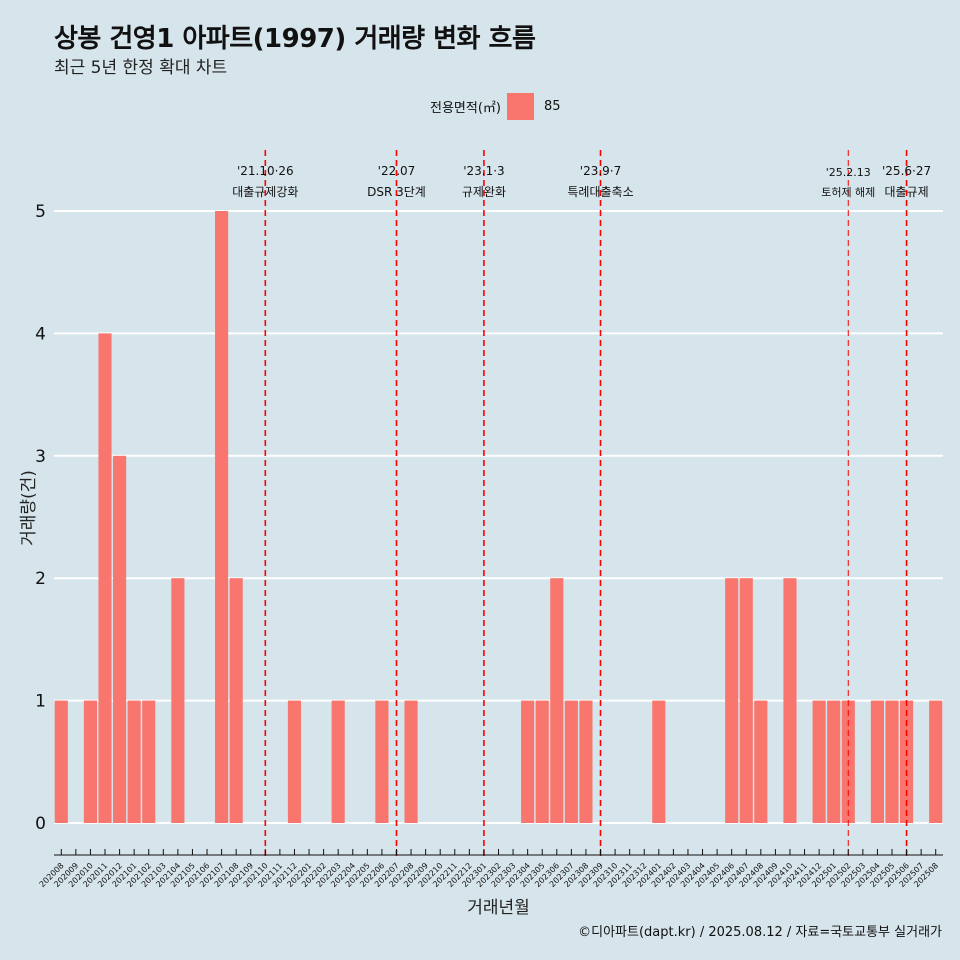  I want to click on legend: 전용면적(㎡) 85, so click(495, 106).